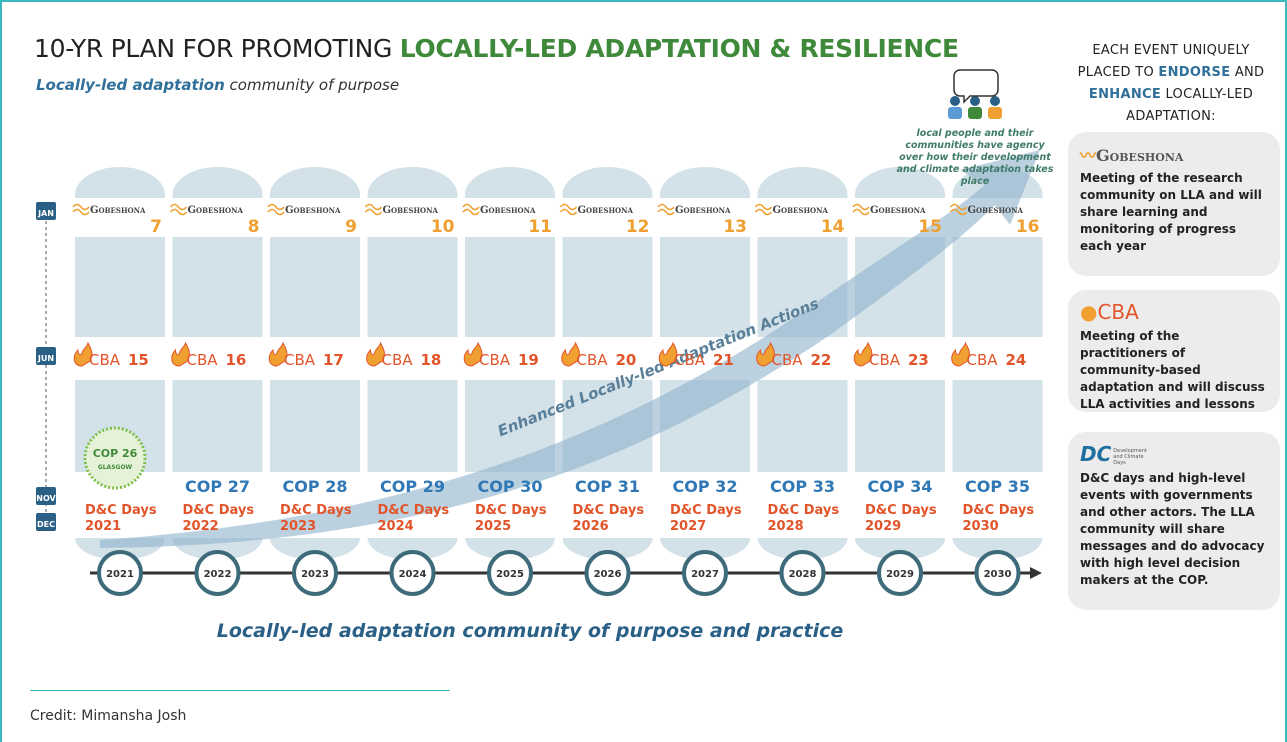 The width and height of the screenshot is (1287, 742). I want to click on cop-label: COP 27, so click(217, 486).